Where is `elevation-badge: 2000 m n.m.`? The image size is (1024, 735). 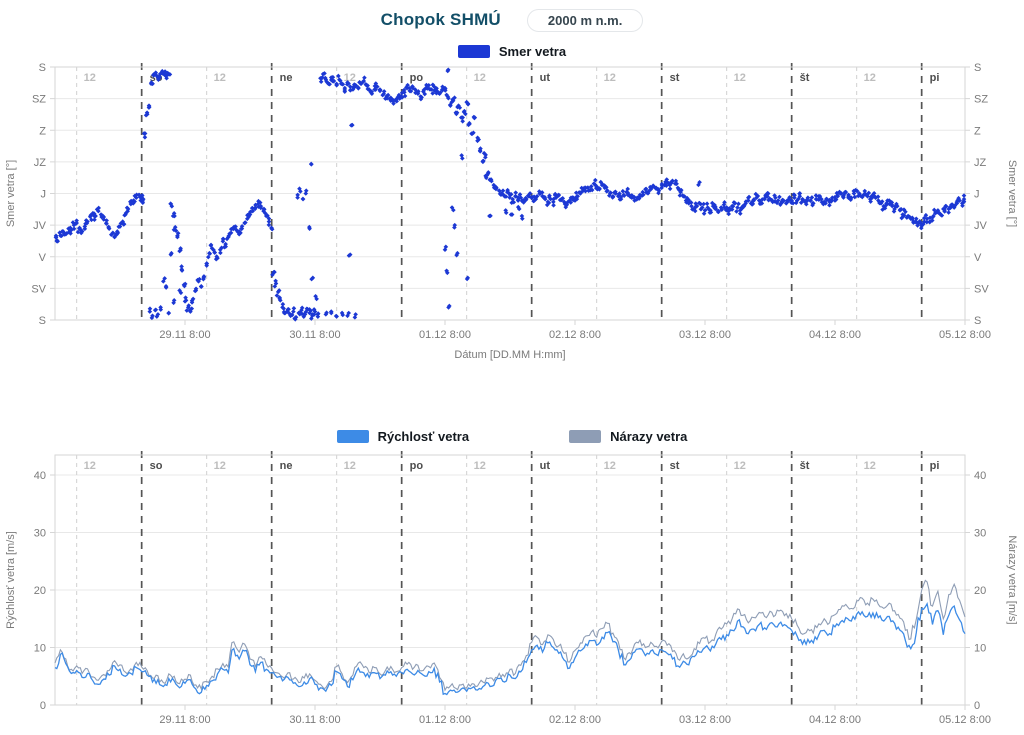
elevation-badge: 2000 m n.m. is located at coordinates (585, 20).